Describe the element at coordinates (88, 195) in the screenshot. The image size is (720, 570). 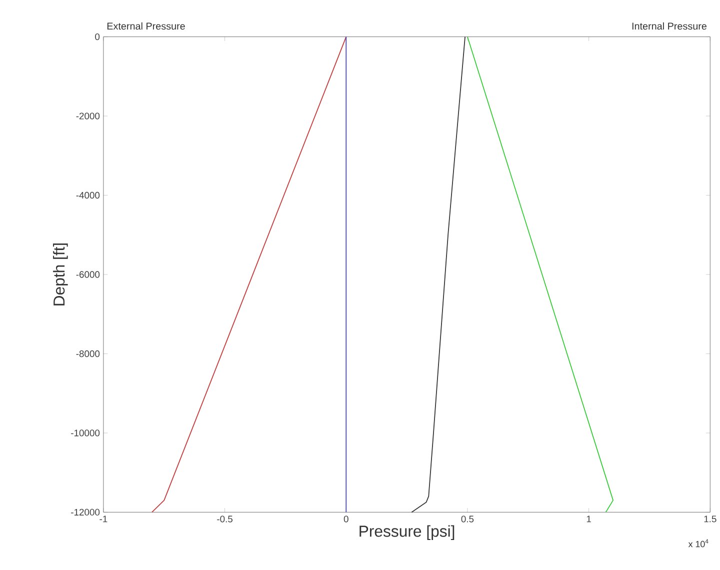
I see `y-tick-label: -4000` at that location.